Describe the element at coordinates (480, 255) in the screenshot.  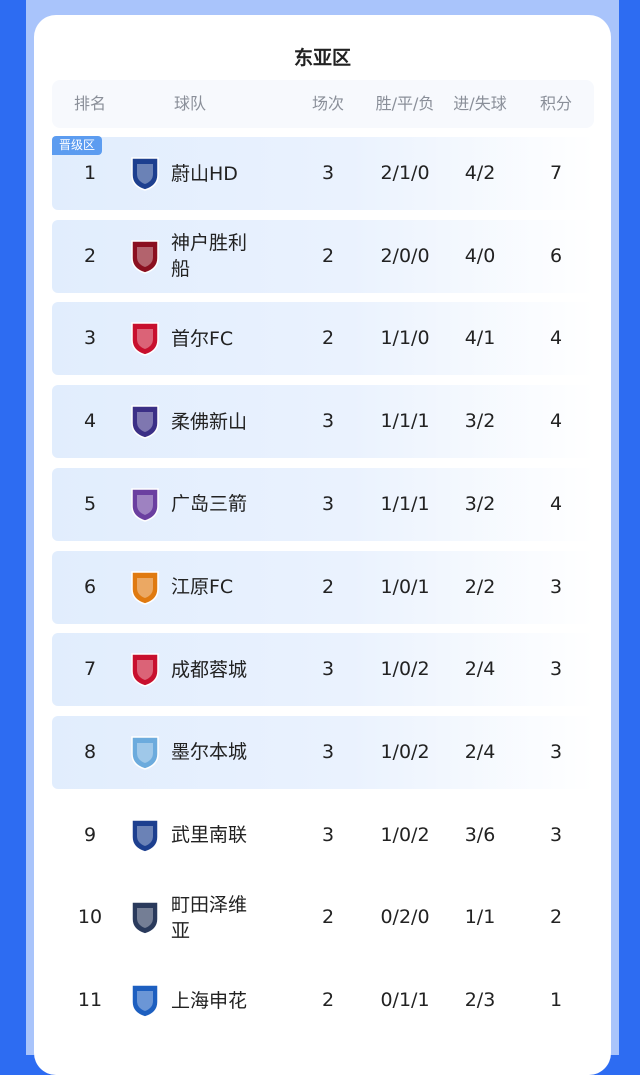
I see `goals: 4/0` at that location.